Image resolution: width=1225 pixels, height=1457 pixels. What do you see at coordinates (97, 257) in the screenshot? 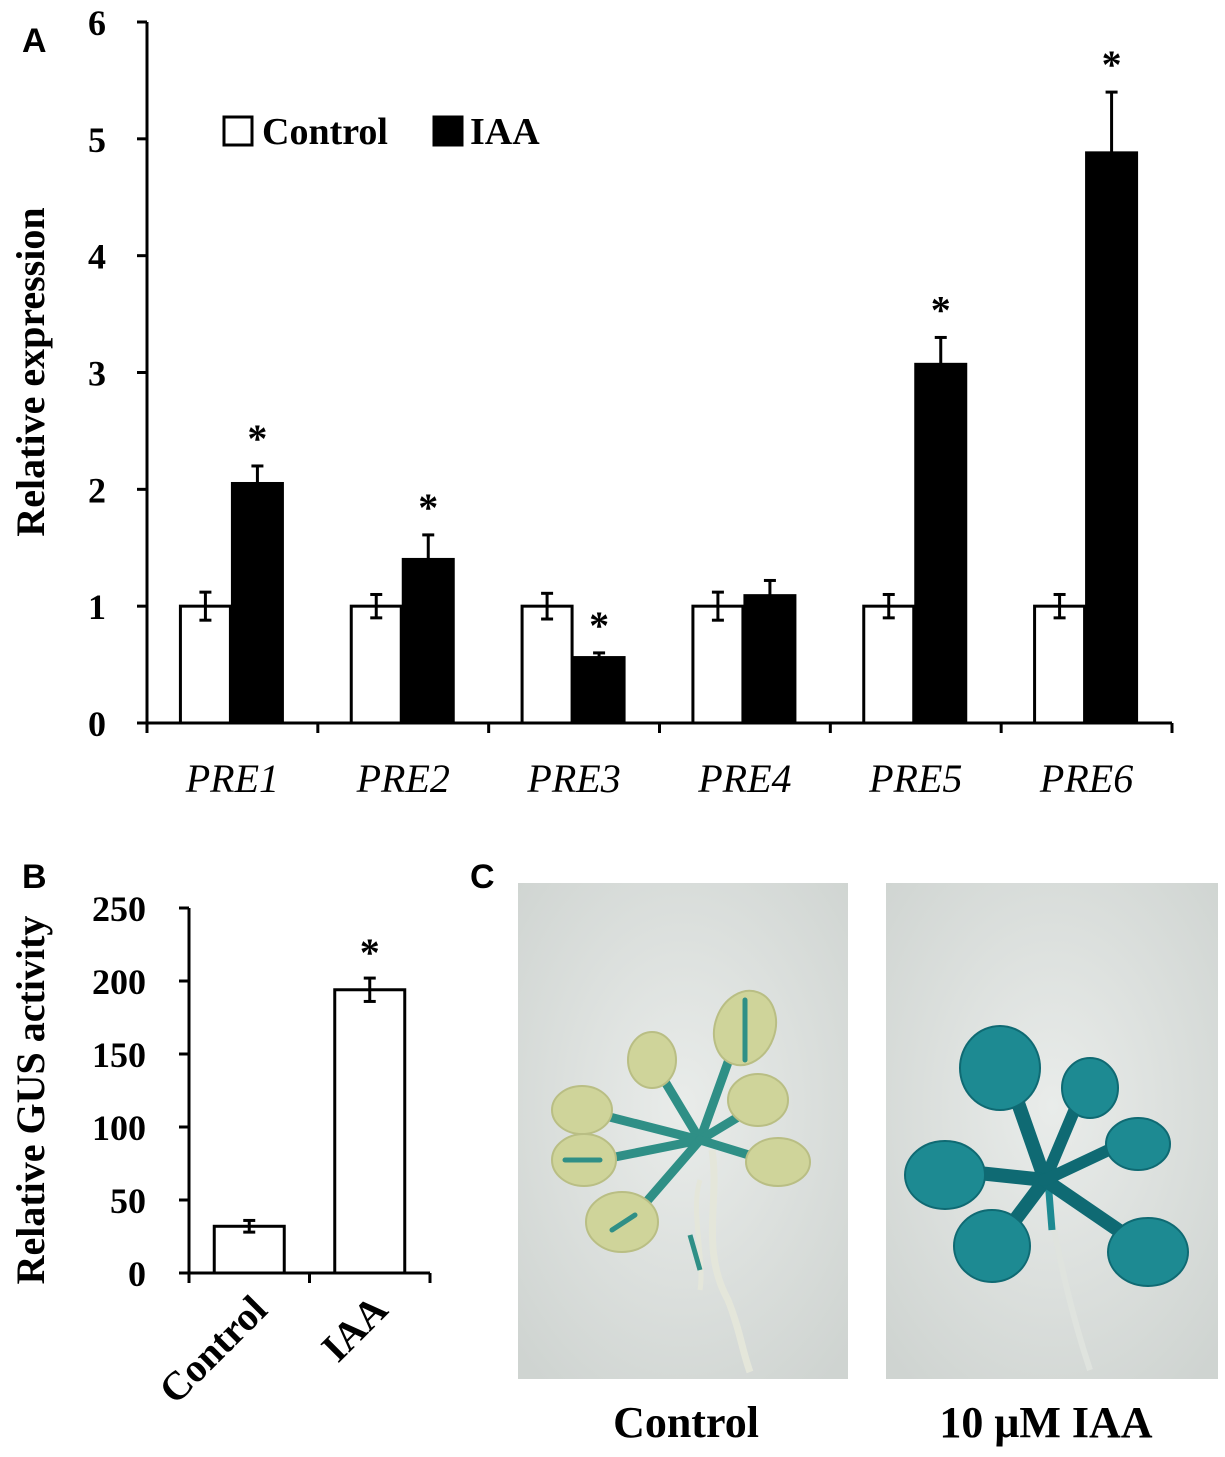
I see `a-y-tick-label: 4` at bounding box center [97, 257].